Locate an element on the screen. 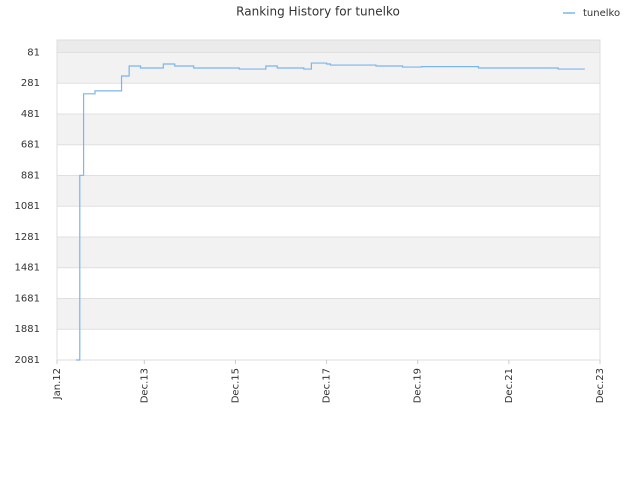  y-tick-label: 1281 is located at coordinates (27, 237).